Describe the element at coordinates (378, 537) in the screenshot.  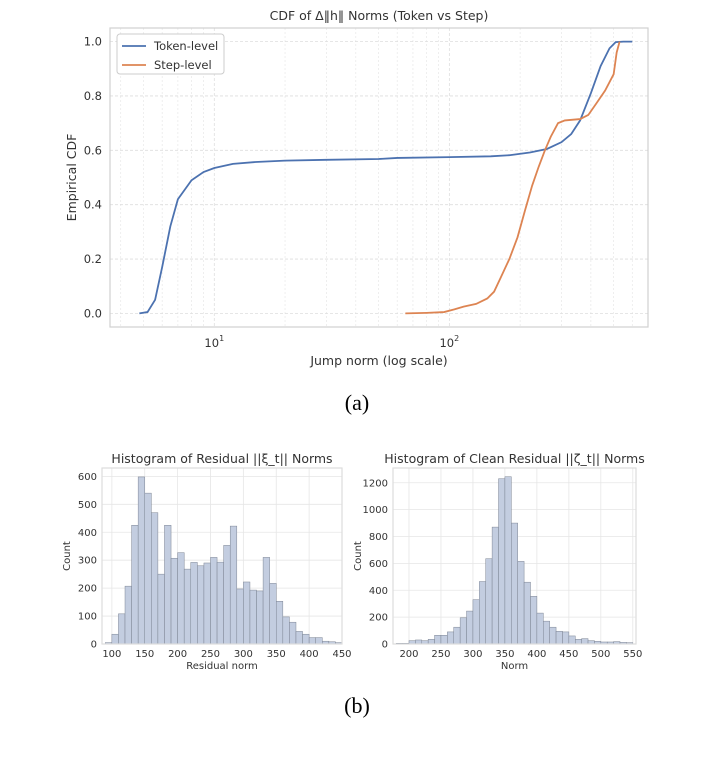
I see `y-tick-label: 800` at that location.